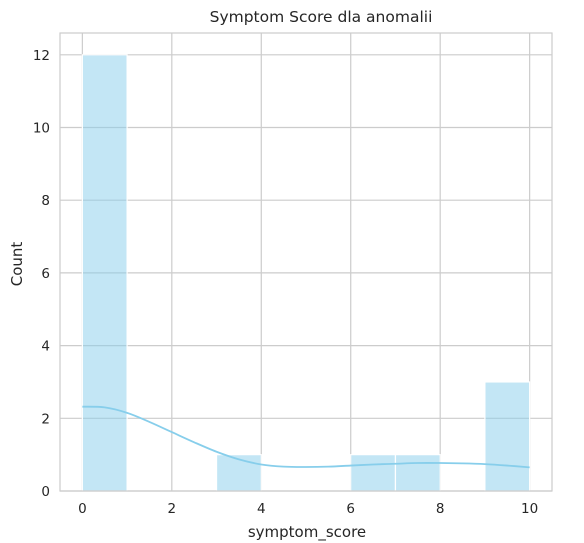  I want to click on y-tick-label: 6, so click(45, 274).